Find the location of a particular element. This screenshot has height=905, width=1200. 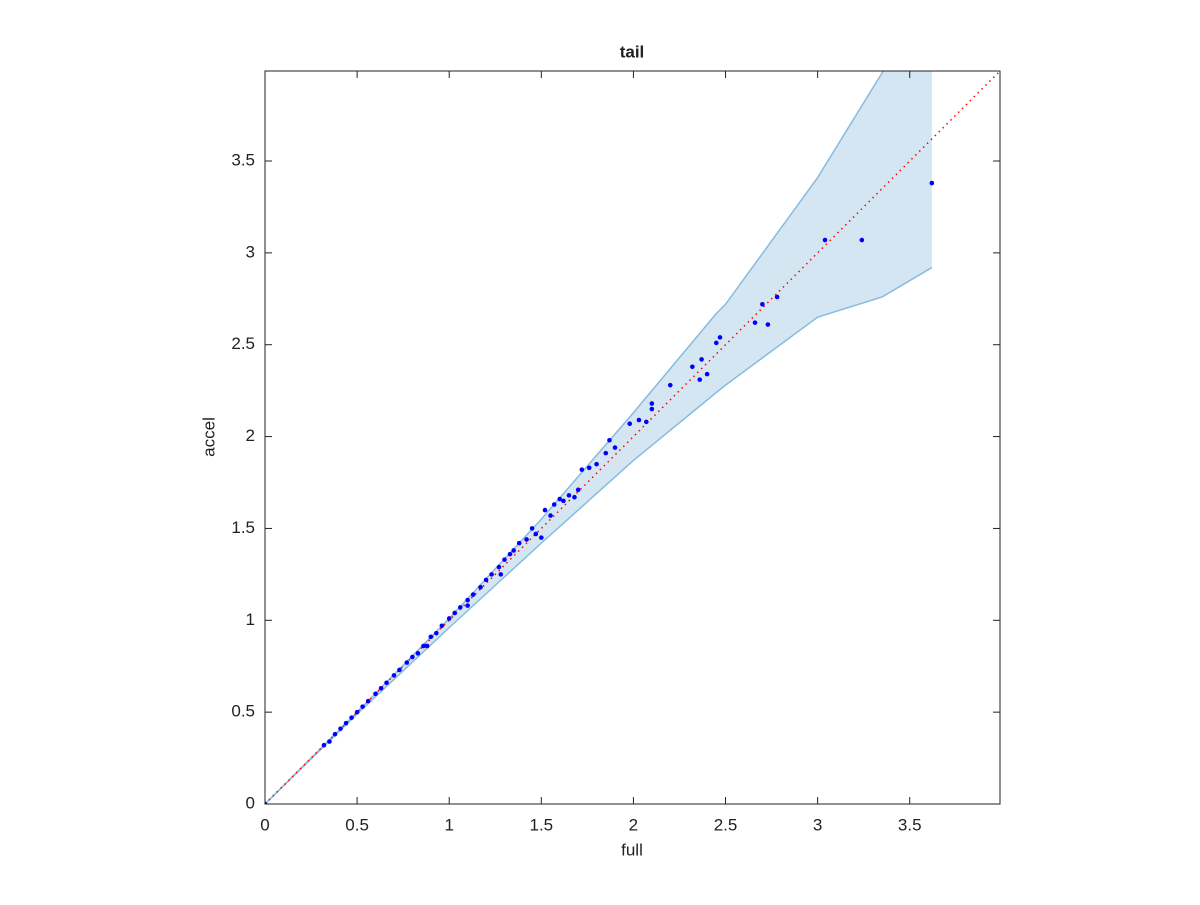

y-tick-label: 1.5 is located at coordinates (243, 527).